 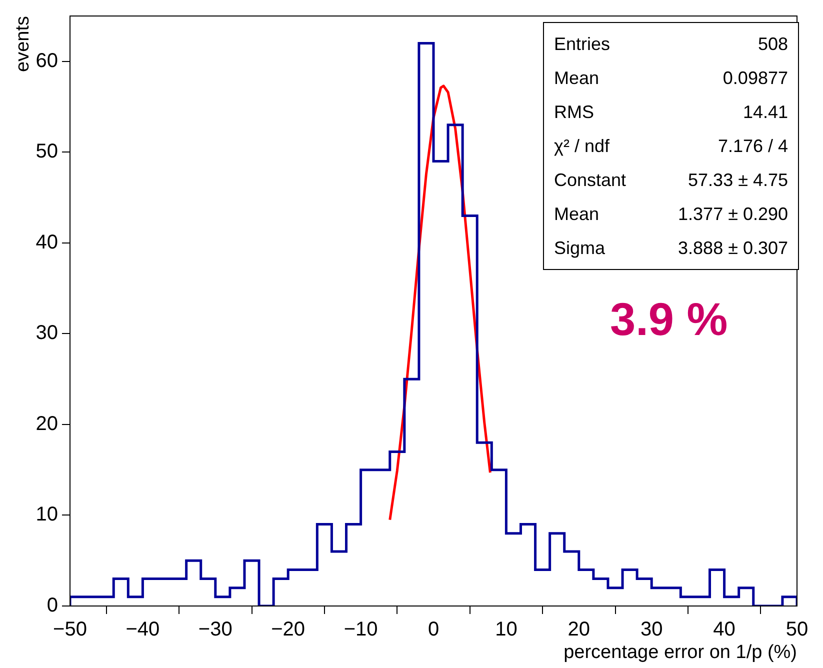 I want to click on annotation: RMS, so click(x=574, y=112).